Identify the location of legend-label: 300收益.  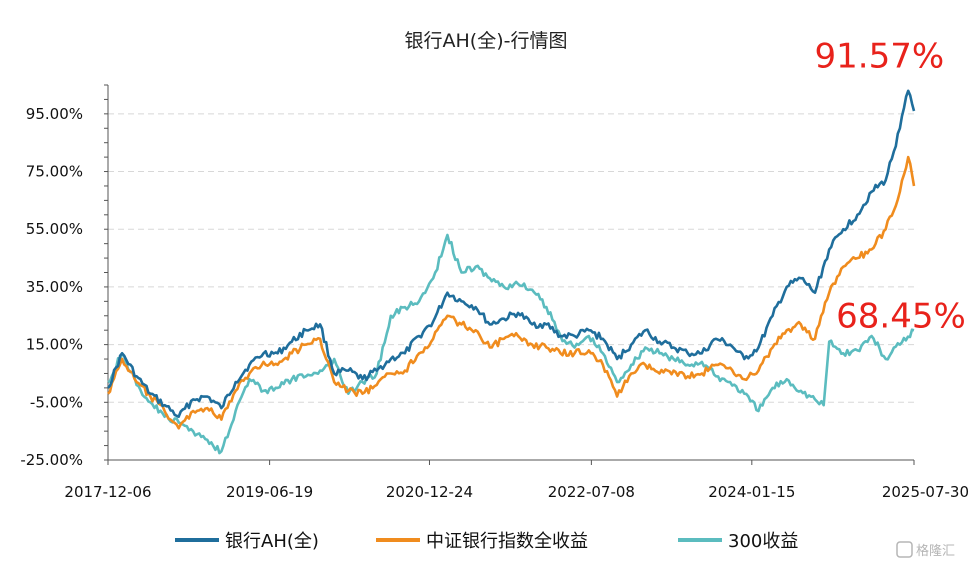
(763, 541).